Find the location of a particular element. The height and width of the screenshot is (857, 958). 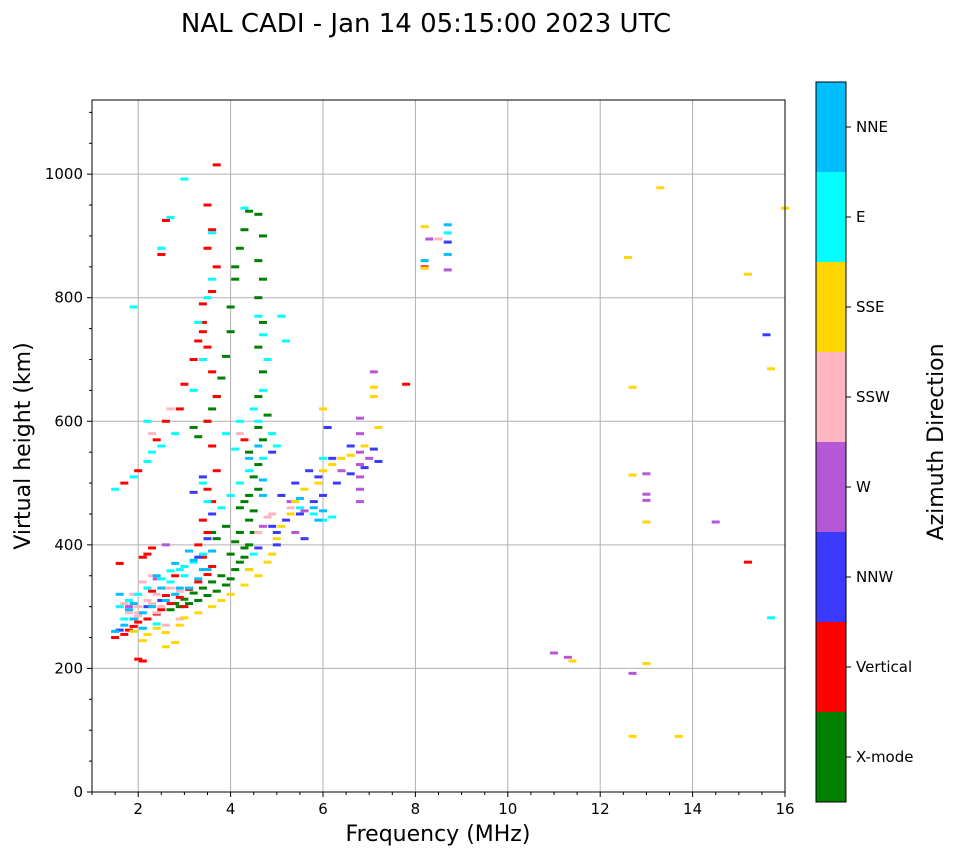

x-tick-label: 10 is located at coordinates (507, 809).